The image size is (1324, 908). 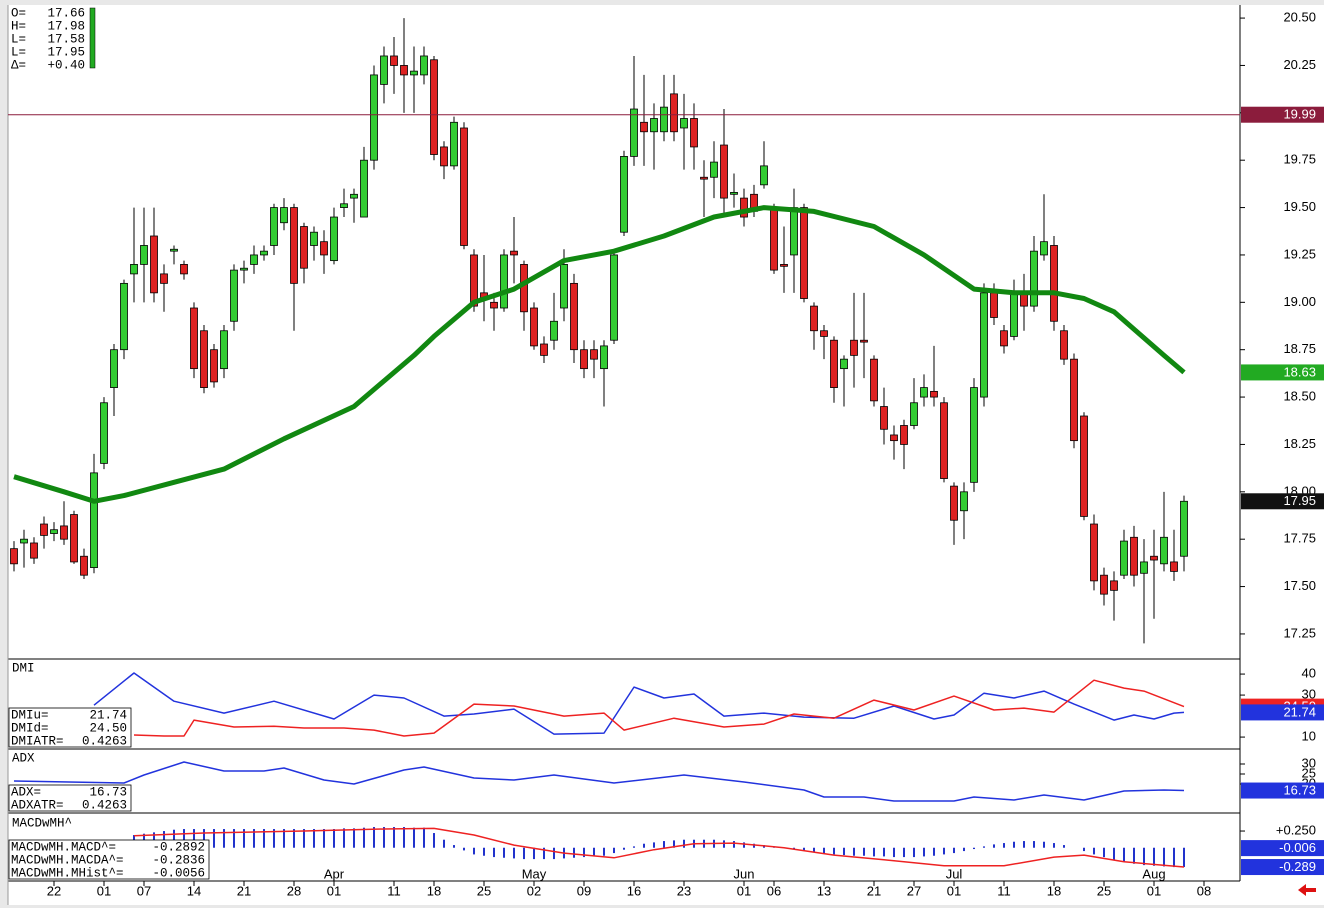 What do you see at coordinates (874, 890) in the screenshot?
I see `x-tick-label: 21` at bounding box center [874, 890].